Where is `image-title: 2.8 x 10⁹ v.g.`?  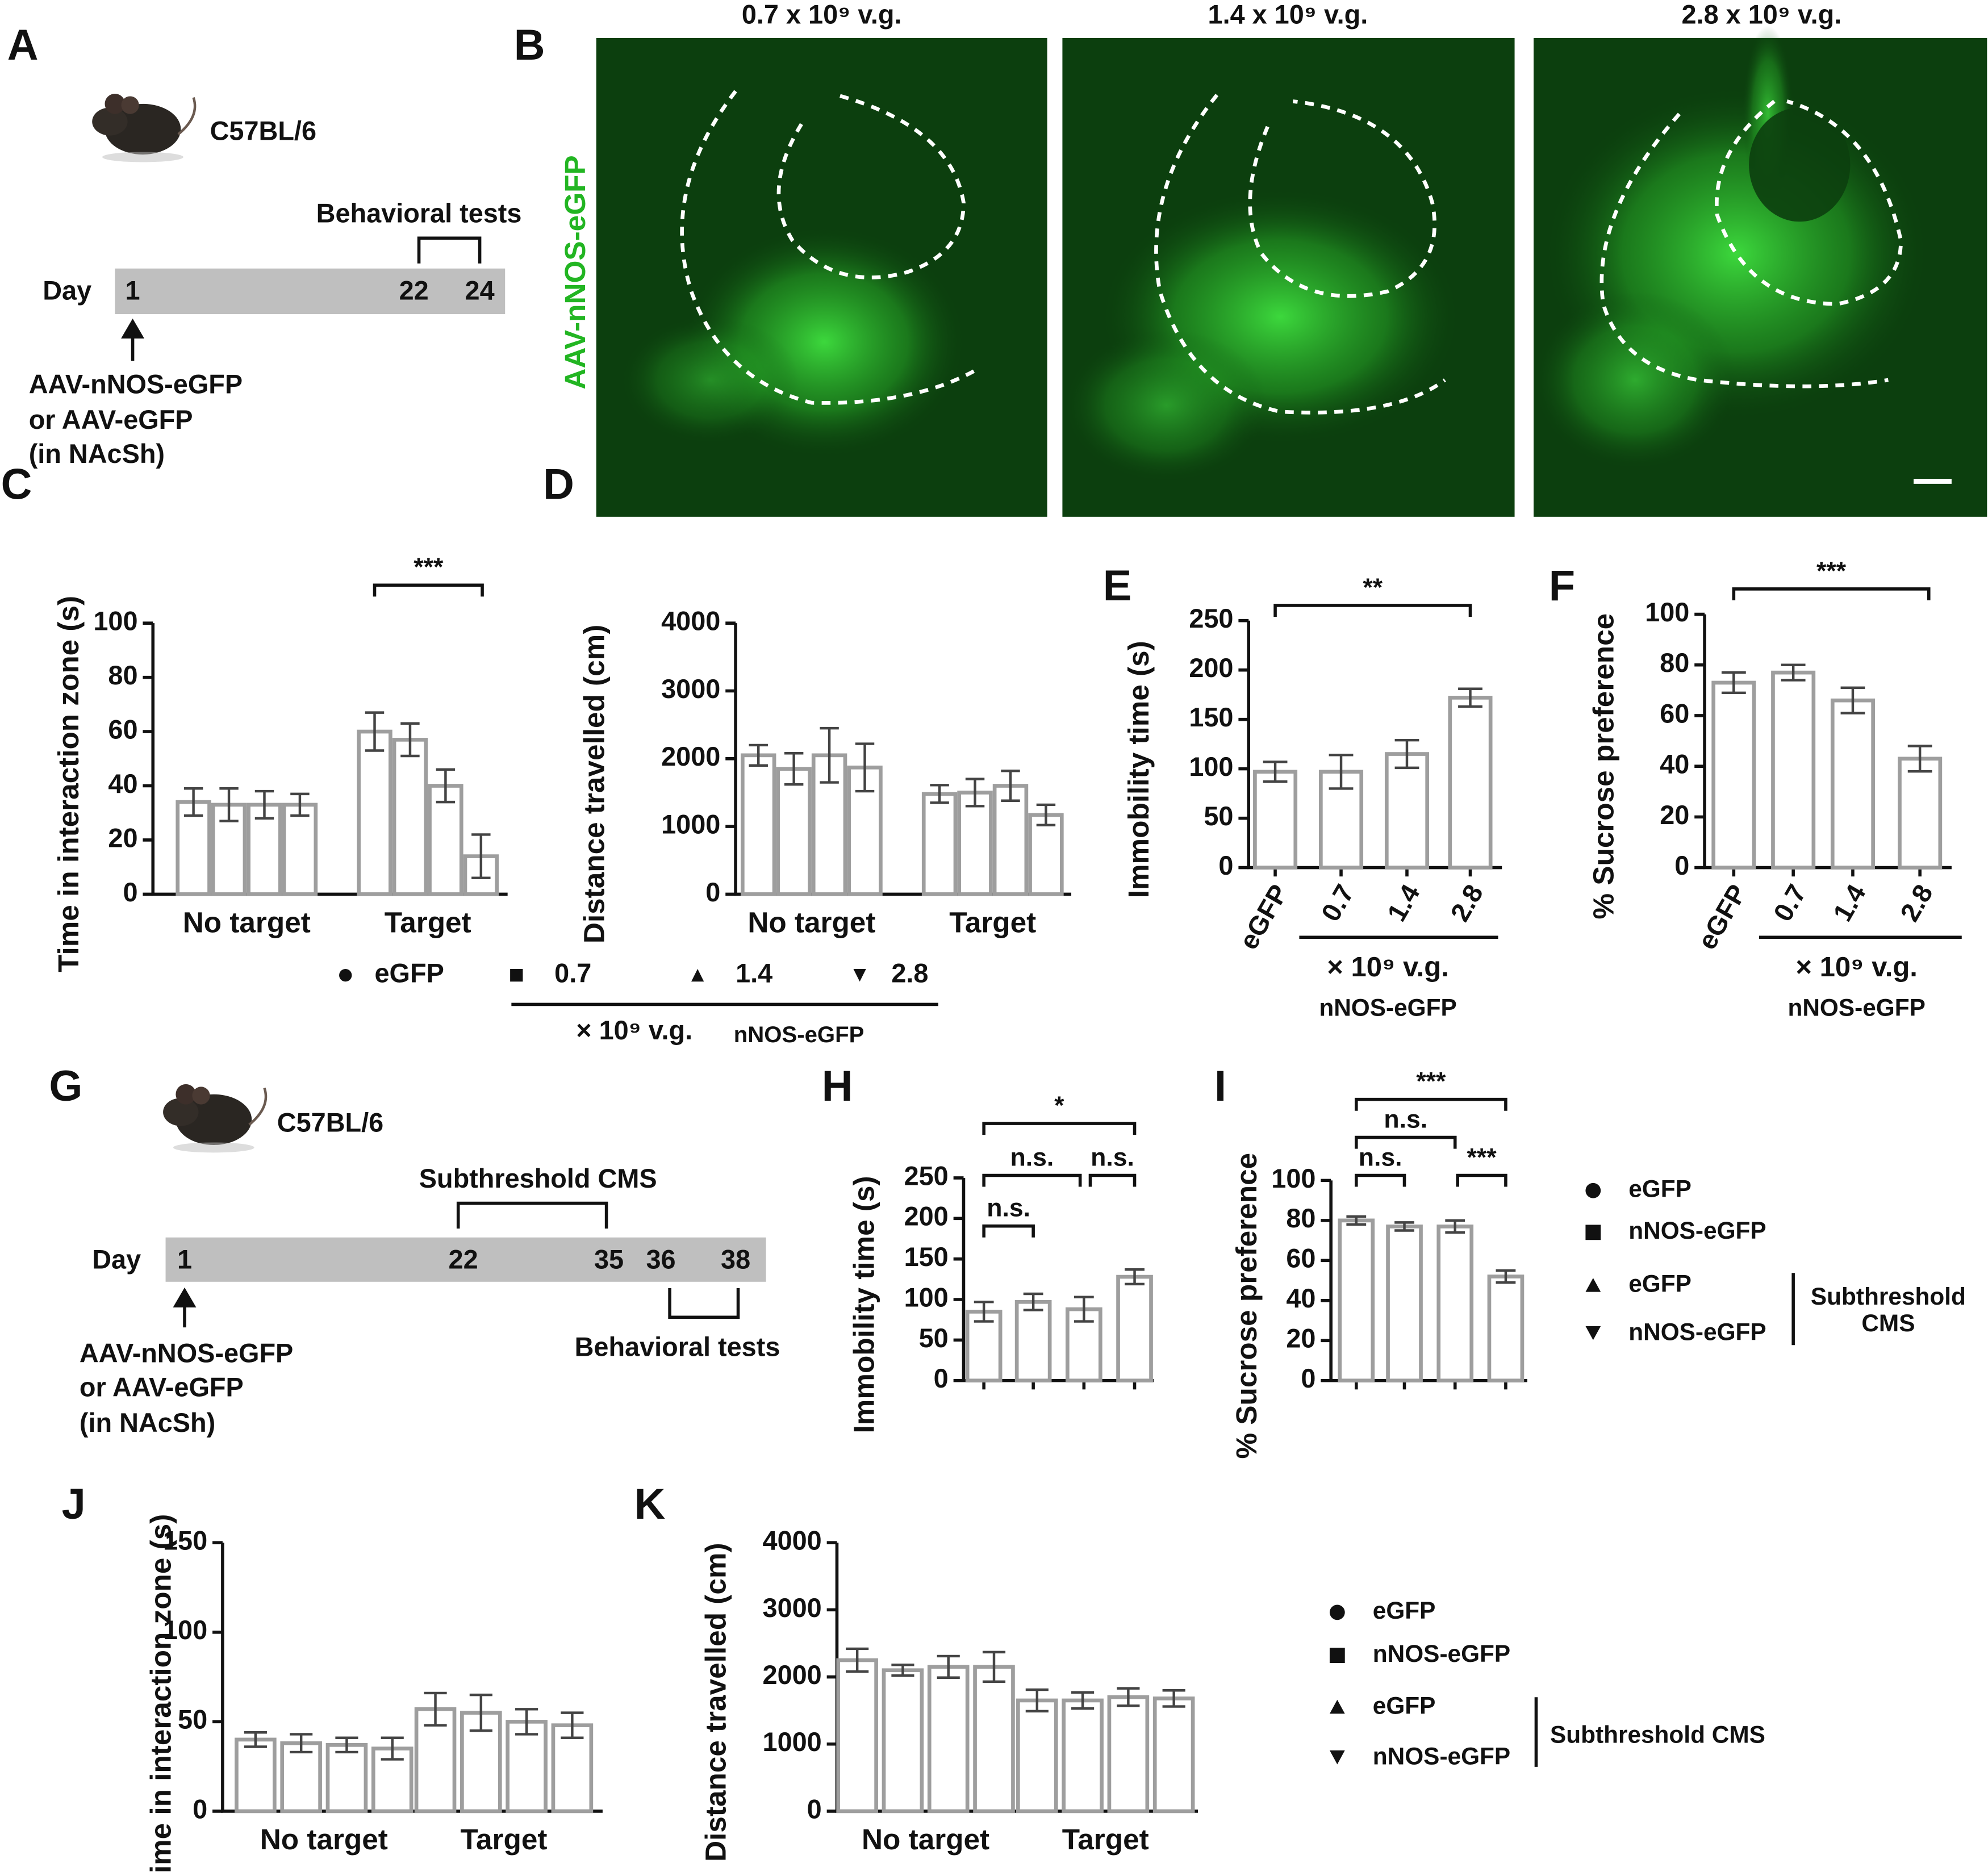 image-title: 2.8 x 10⁹ v.g. is located at coordinates (1762, 14).